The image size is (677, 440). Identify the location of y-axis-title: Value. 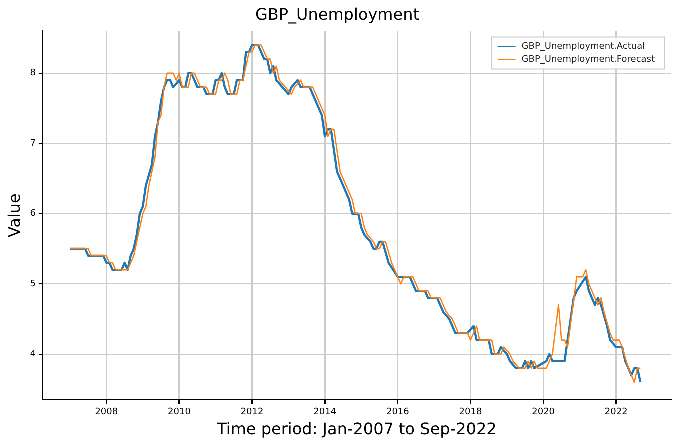
(14, 216).